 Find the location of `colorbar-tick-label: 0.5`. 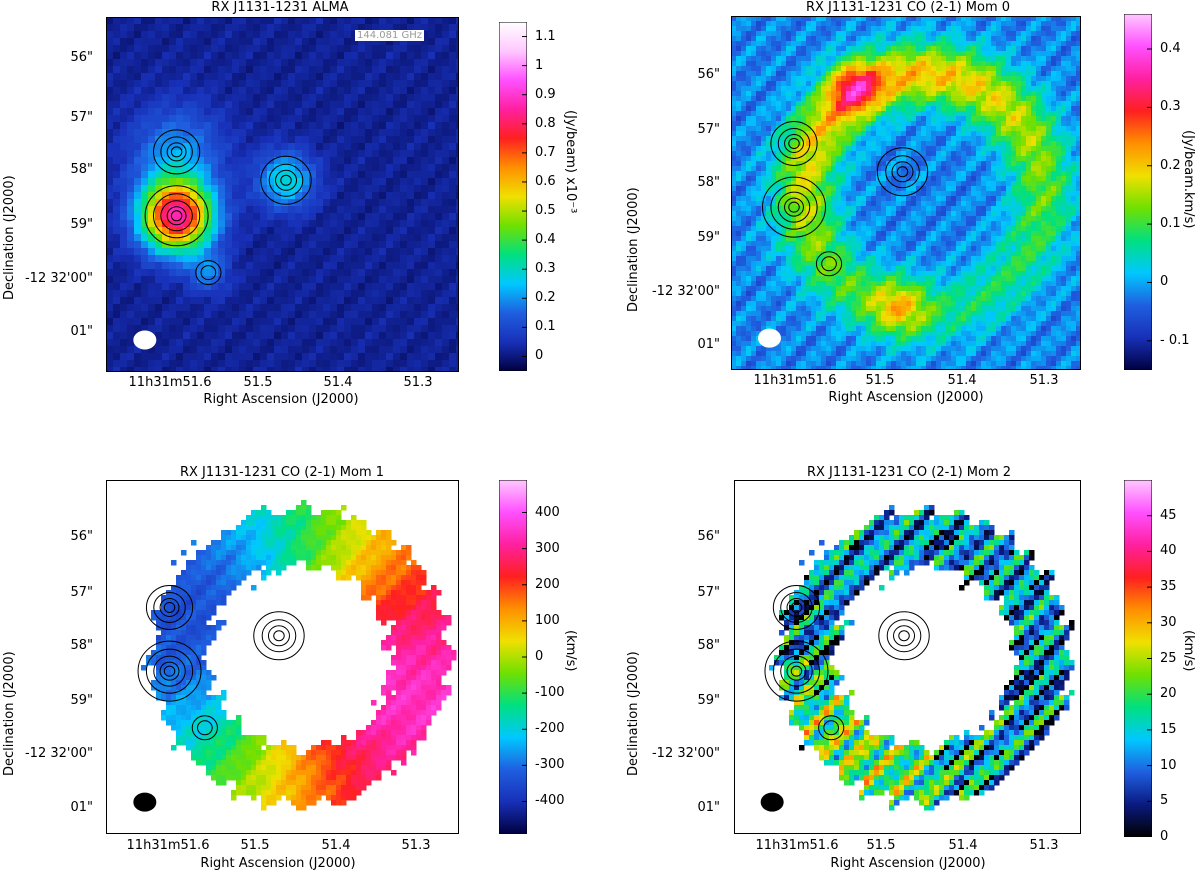

colorbar-tick-label: 0.5 is located at coordinates (545, 211).